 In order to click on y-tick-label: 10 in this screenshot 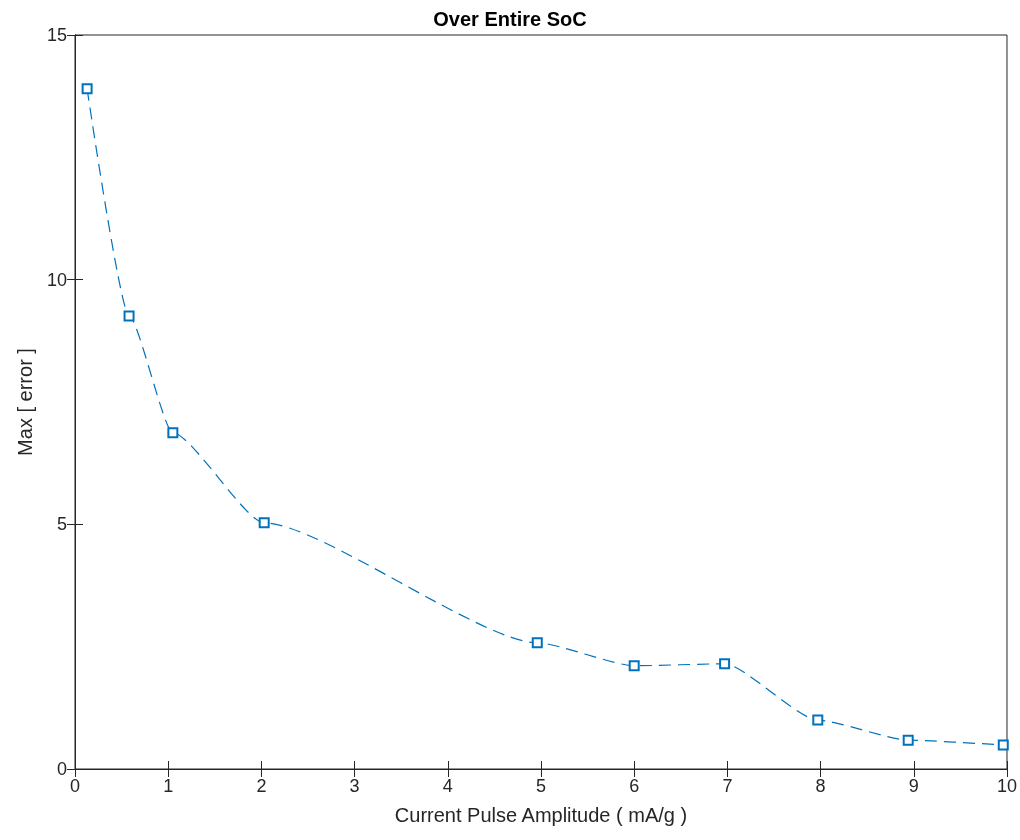, I will do `click(56, 279)`.